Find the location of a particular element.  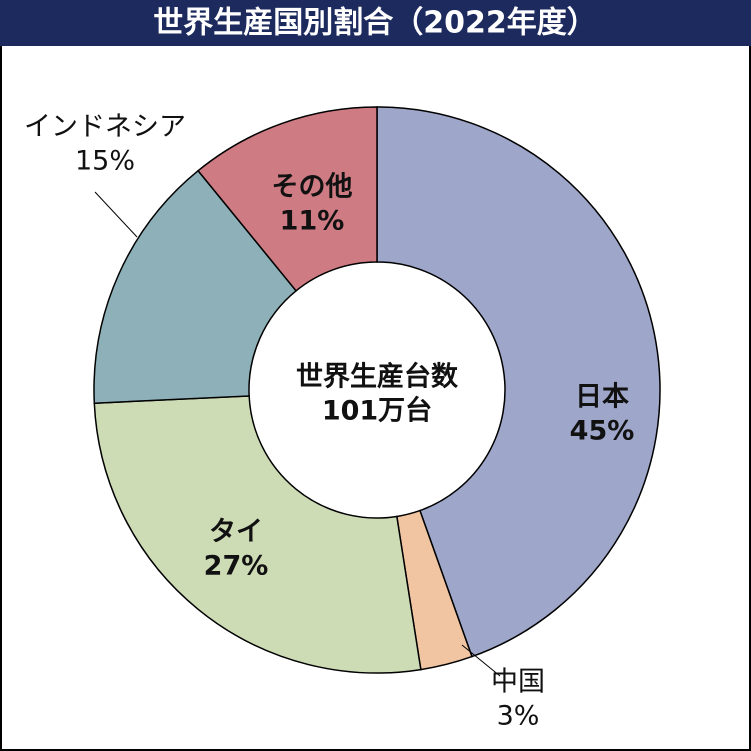

category-label: 日本 is located at coordinates (602, 397).